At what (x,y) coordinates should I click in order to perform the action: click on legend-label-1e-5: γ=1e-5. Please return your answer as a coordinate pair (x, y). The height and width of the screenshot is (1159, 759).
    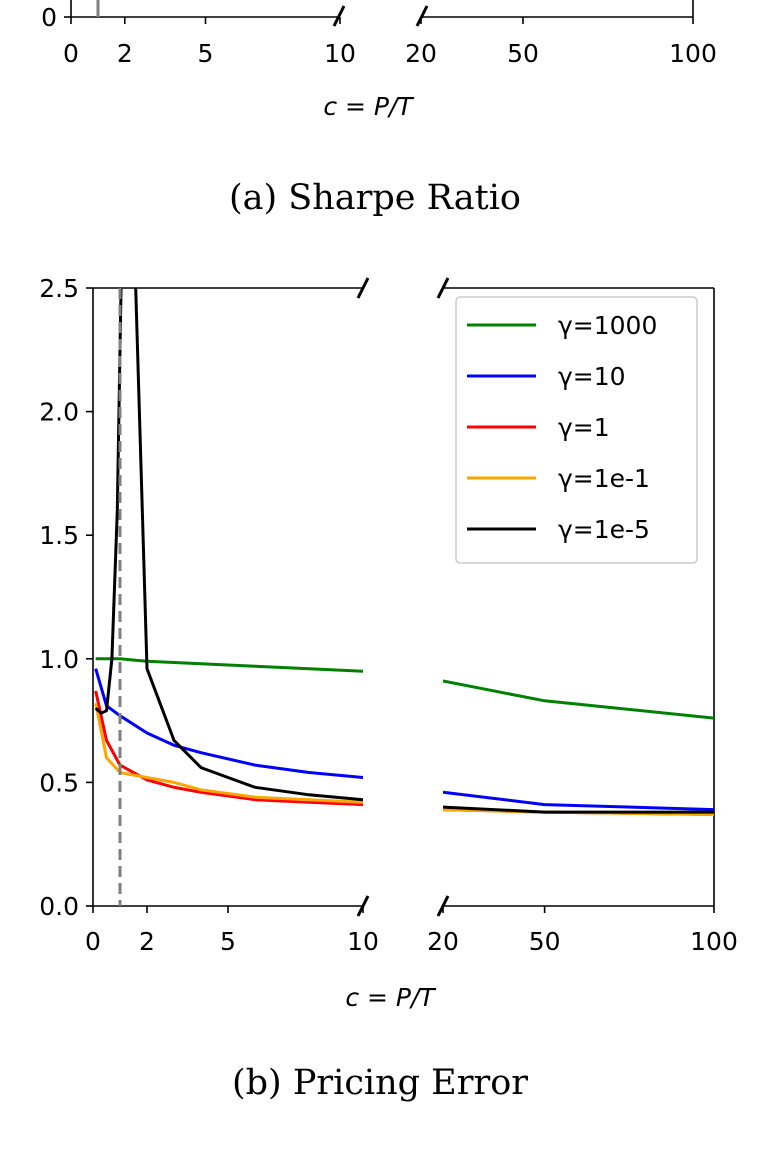
    Looking at the image, I should click on (604, 529).